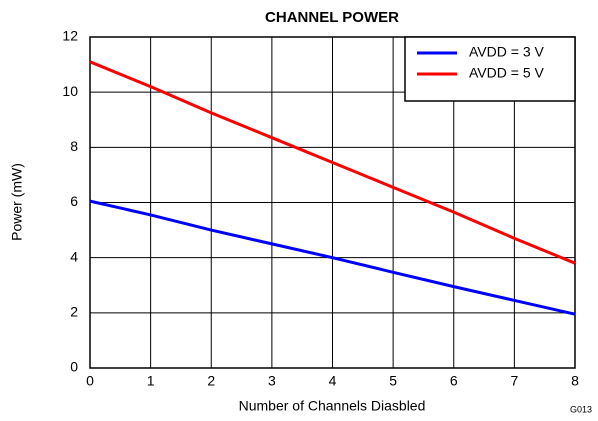 This screenshot has height=421, width=598. What do you see at coordinates (74, 312) in the screenshot?
I see `y-tick-label: 2` at bounding box center [74, 312].